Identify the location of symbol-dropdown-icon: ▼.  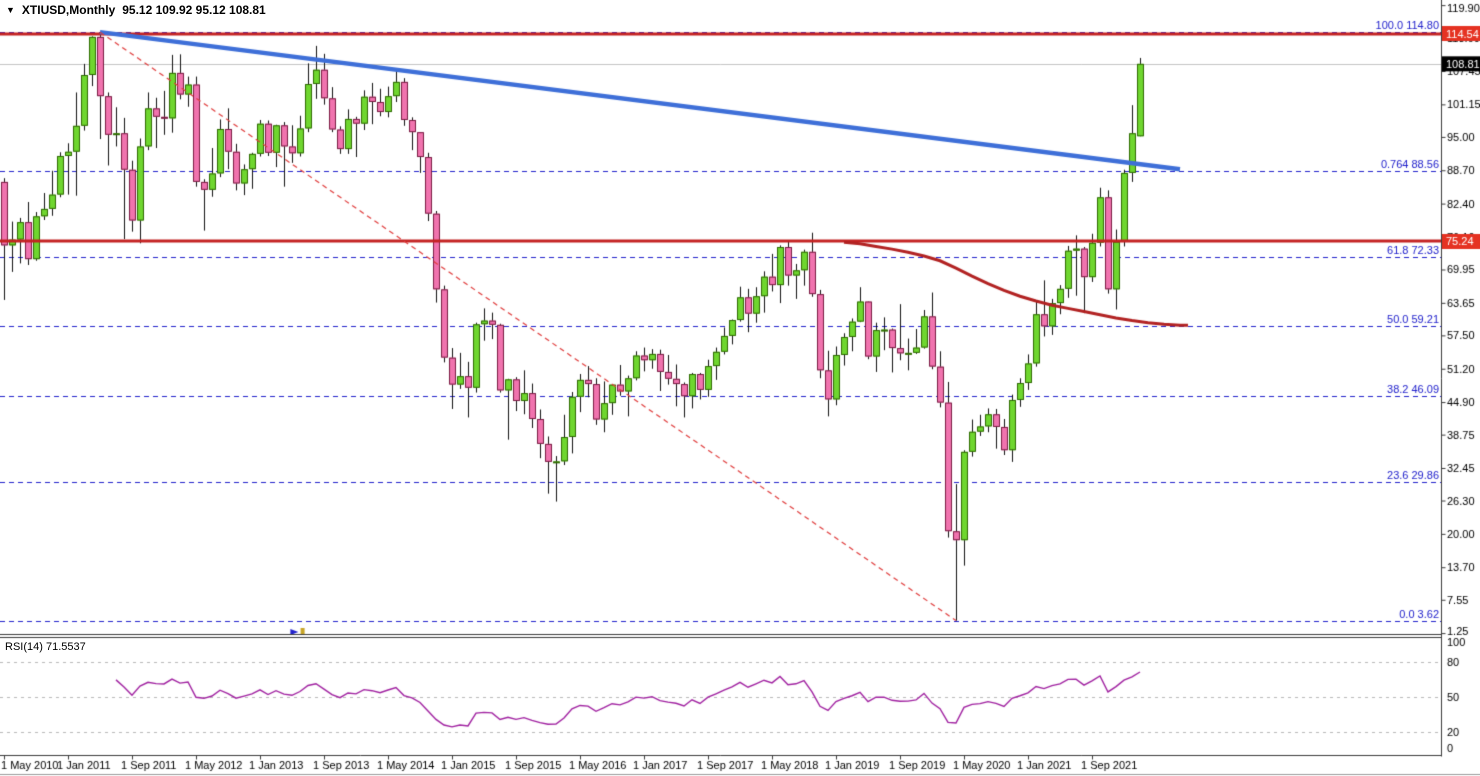
(10, 9).